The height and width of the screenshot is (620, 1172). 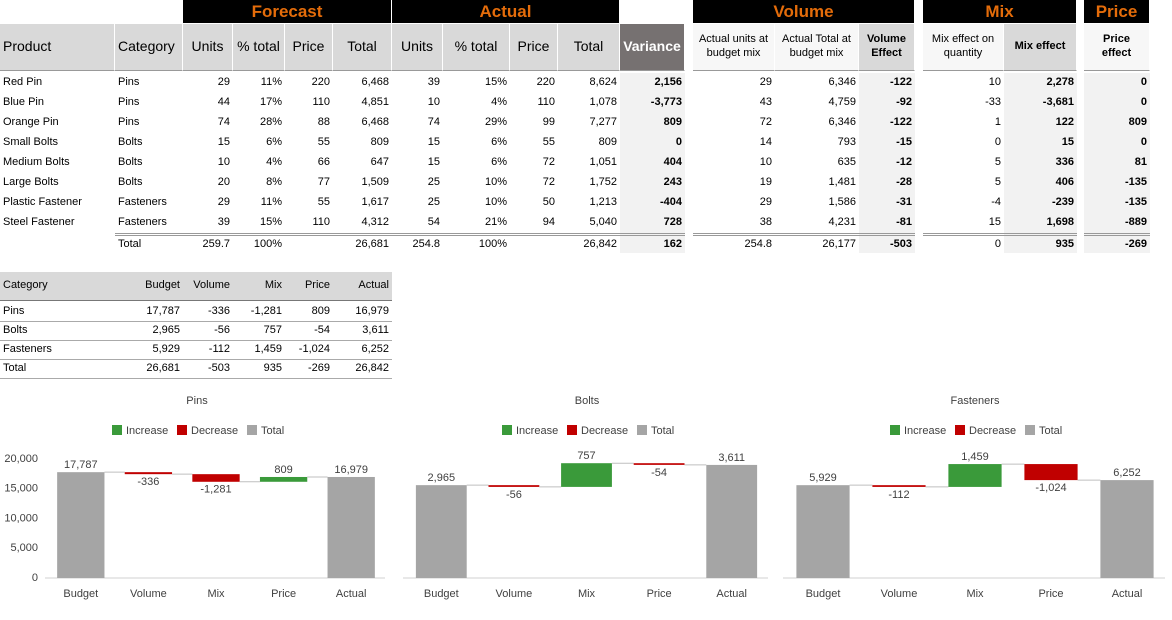 What do you see at coordinates (259, 286) in the screenshot?
I see `column-header: Mix` at bounding box center [259, 286].